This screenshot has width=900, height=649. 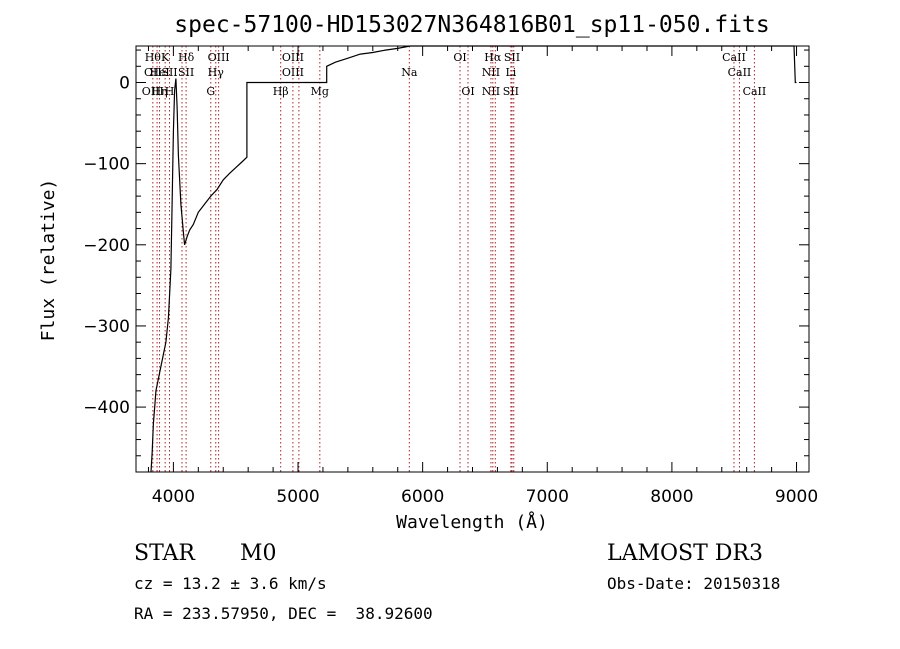 What do you see at coordinates (796, 497) in the screenshot?
I see `x-tick-label: 9000` at bounding box center [796, 497].